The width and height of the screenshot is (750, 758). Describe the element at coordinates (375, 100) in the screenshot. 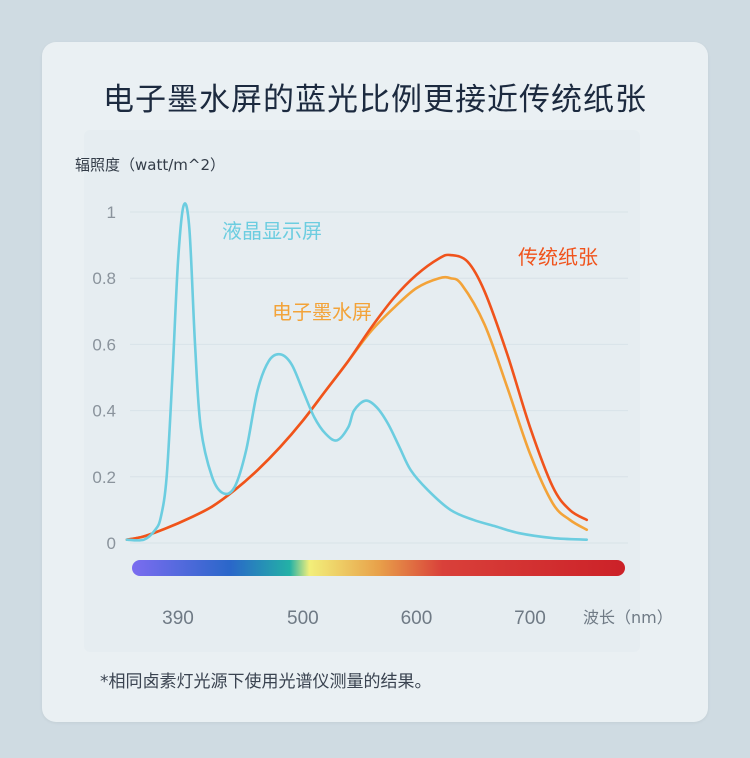

I see `chart-title: 电子墨水屏的蓝光比例更接近传统纸张` at that location.